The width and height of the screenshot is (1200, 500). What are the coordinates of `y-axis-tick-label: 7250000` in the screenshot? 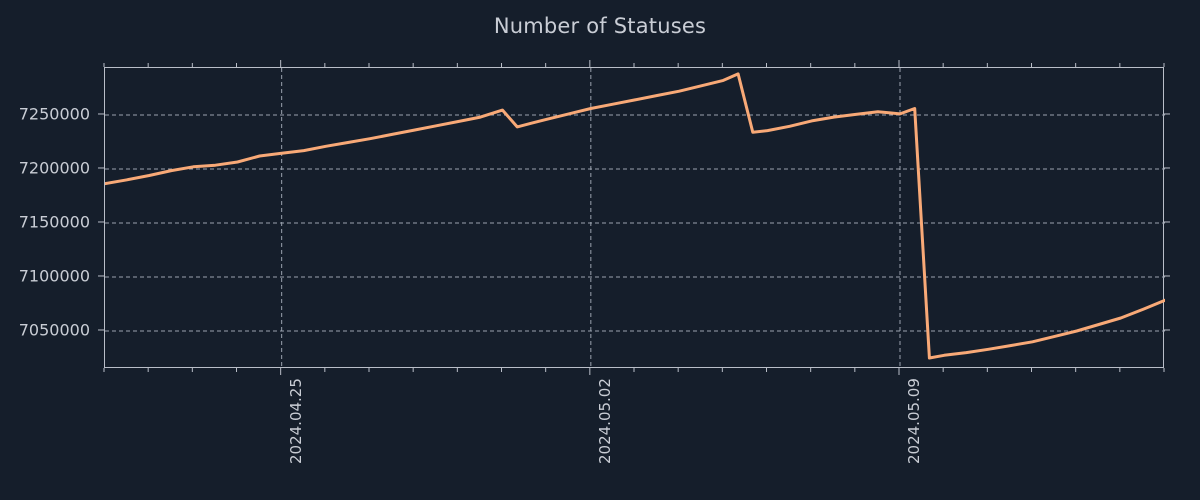 It's located at (54, 114).